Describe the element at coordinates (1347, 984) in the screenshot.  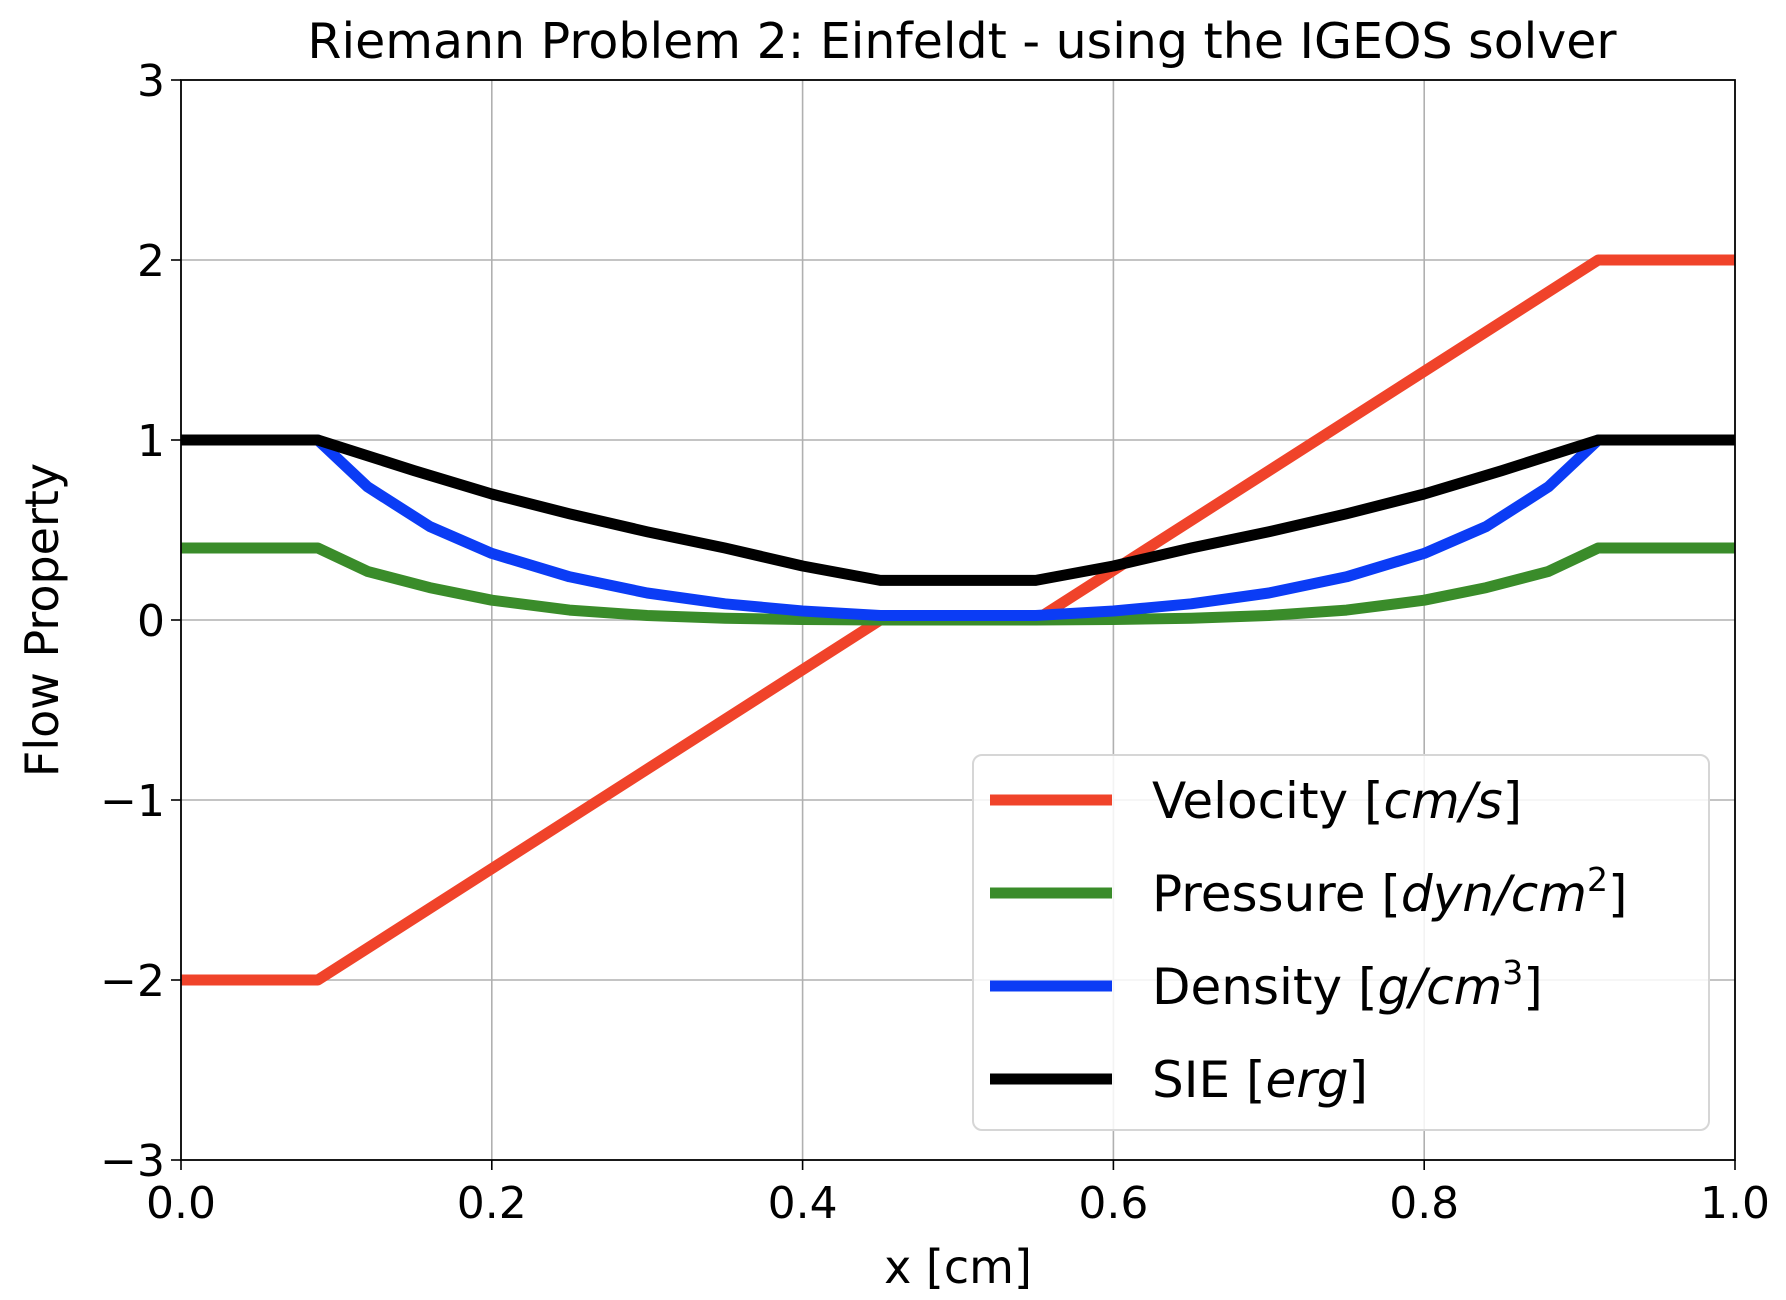
I see `legend-label-density: Density [g/cm3]` at that location.